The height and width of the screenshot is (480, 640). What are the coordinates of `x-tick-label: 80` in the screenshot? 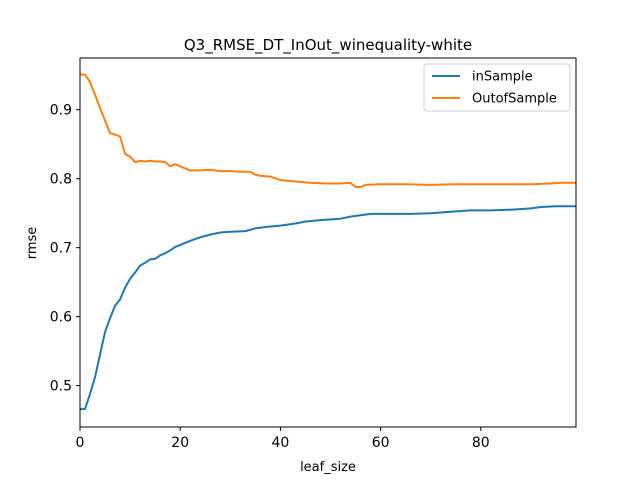 It's located at (481, 443).